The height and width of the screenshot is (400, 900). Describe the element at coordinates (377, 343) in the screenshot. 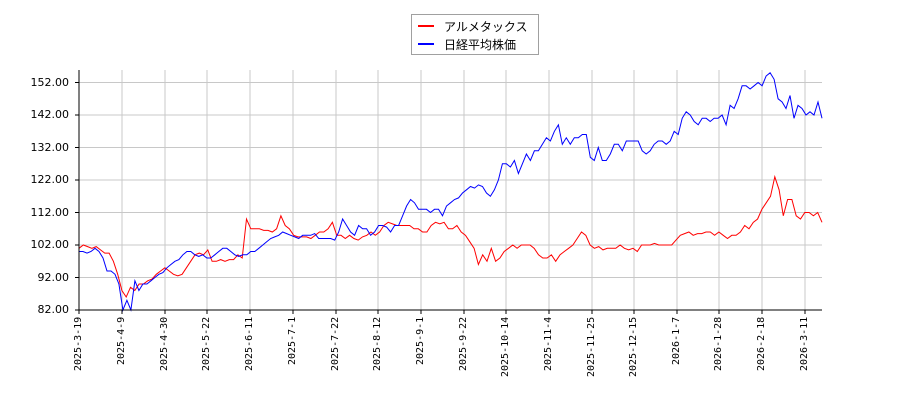

I see `x-tick-label: 2025-8-12` at that location.